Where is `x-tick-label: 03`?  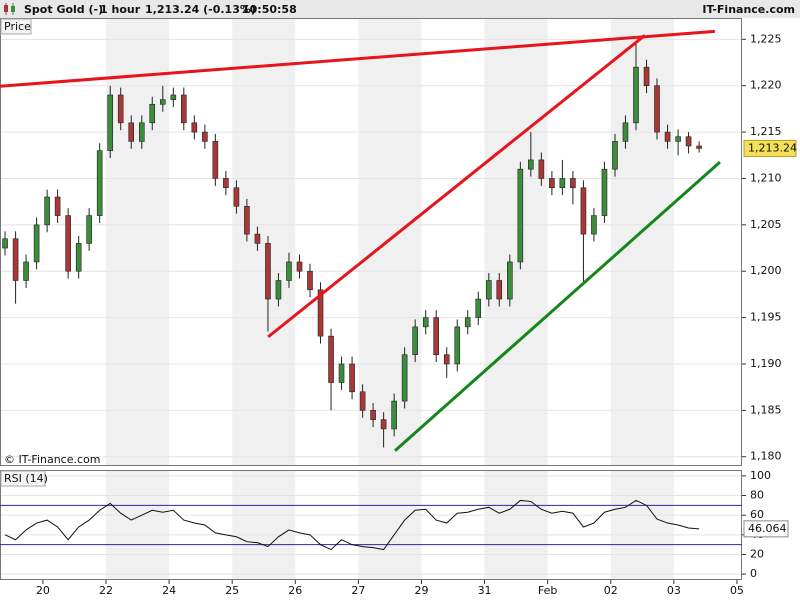 x-tick-label: 03 is located at coordinates (674, 590).